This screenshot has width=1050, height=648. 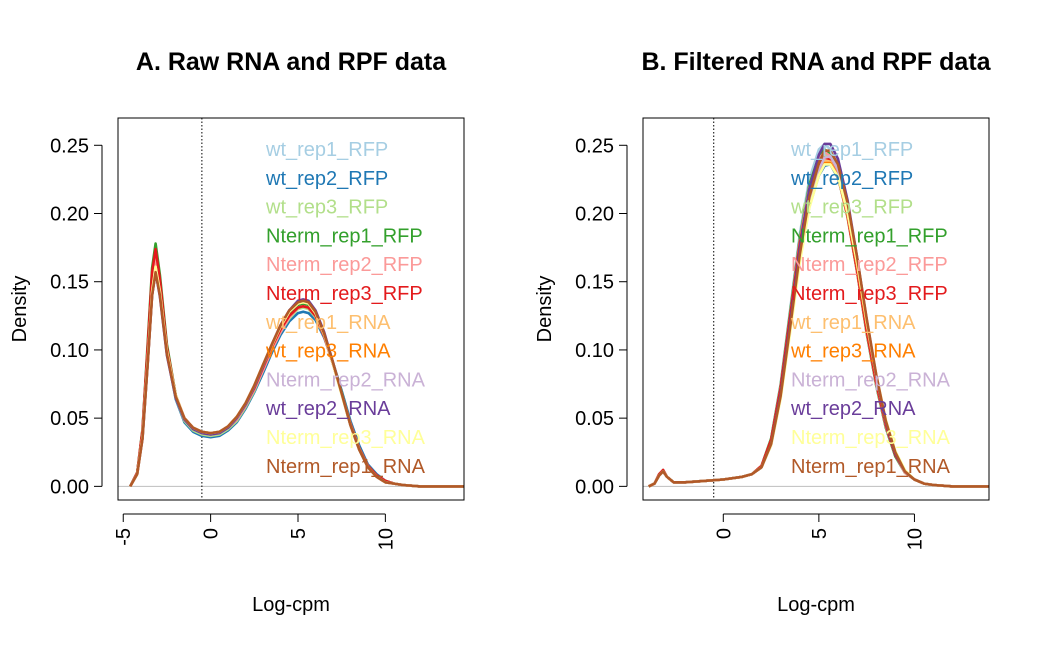 I want to click on x-axis: -5 0 5 10, so click(x=255, y=531).